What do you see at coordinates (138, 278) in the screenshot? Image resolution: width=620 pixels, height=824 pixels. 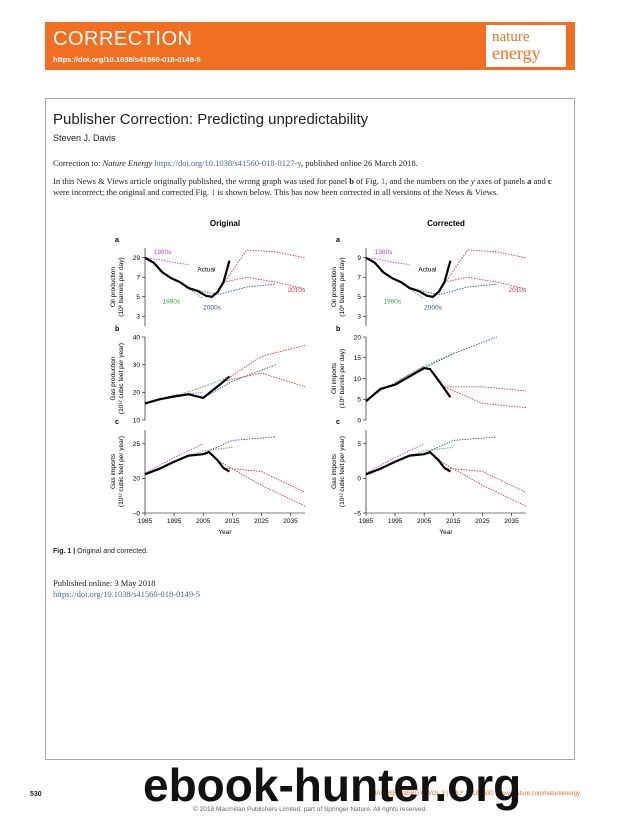 I see `y-tick-label: 7` at bounding box center [138, 278].